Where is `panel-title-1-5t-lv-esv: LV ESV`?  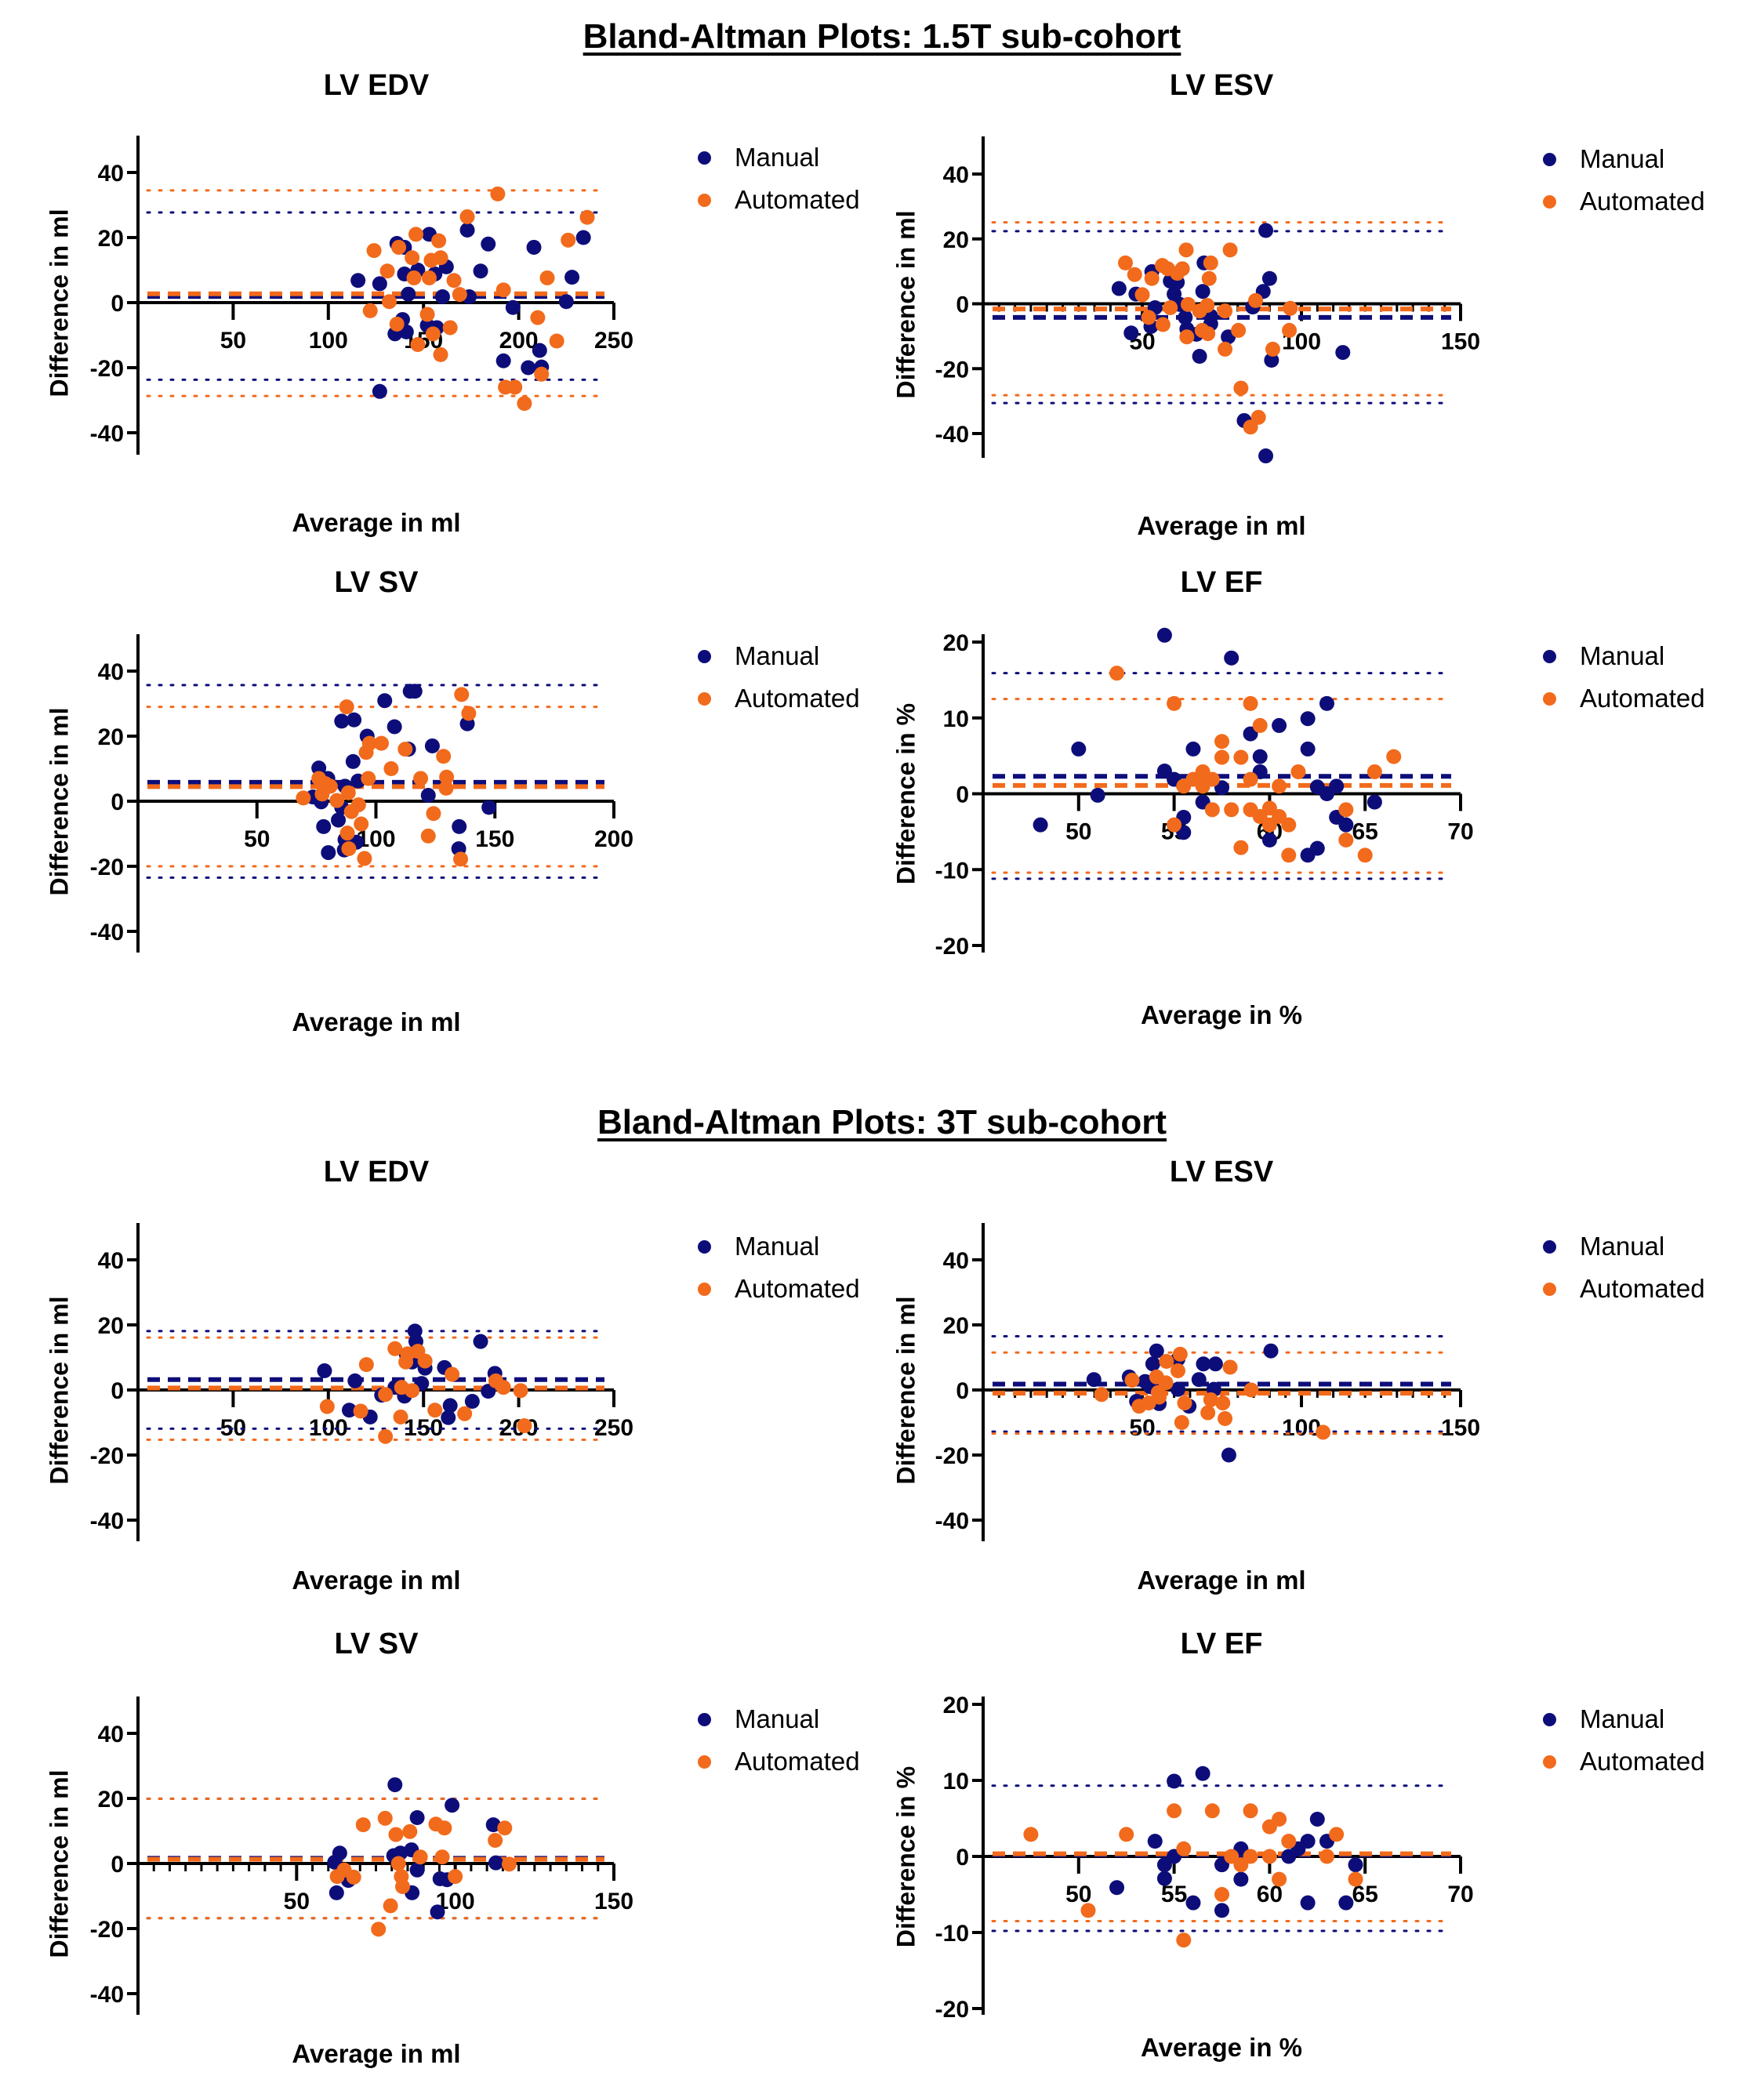 panel-title-1-5t-lv-esv: LV ESV is located at coordinates (1221, 85).